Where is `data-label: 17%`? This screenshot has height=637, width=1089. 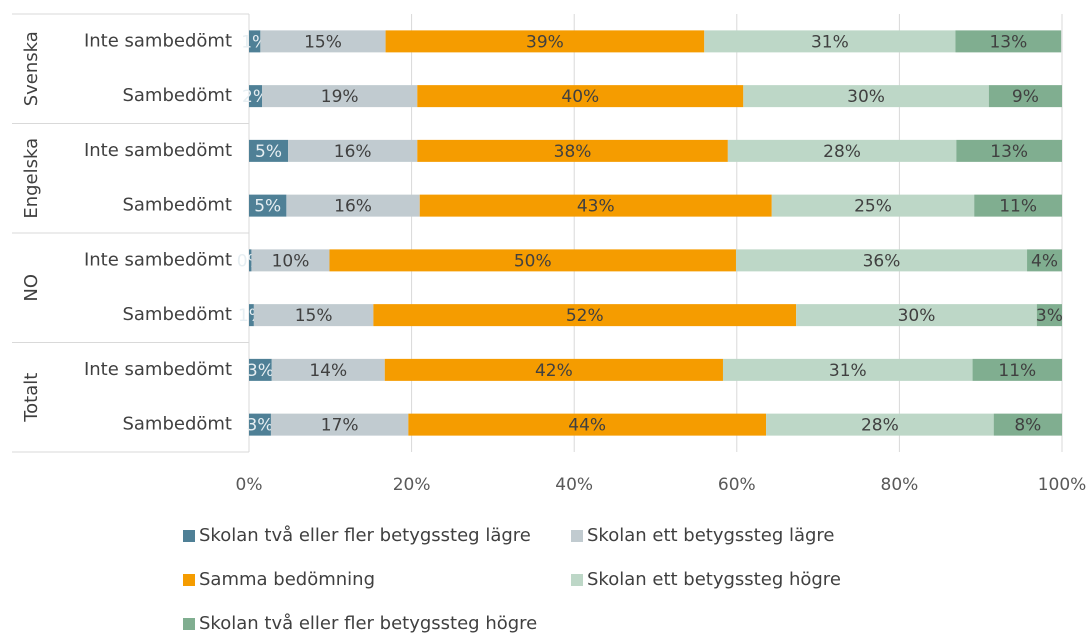
data-label: 17% is located at coordinates (340, 426).